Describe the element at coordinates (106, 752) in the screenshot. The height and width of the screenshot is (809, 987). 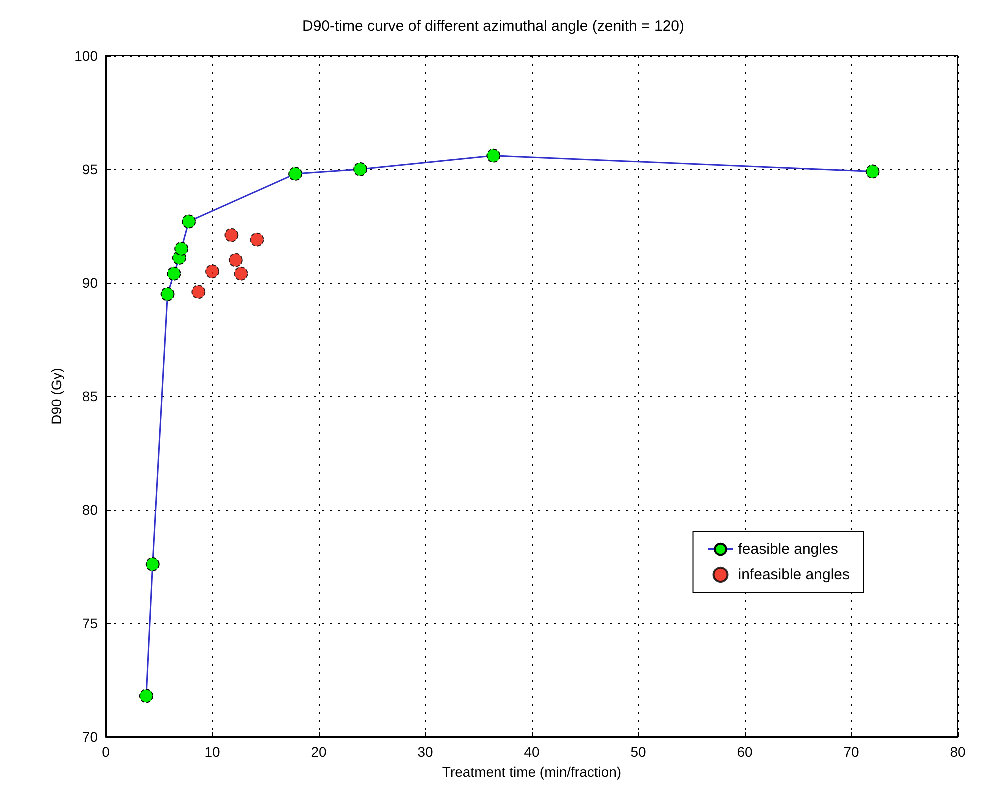
I see `x-tick-label: 0` at that location.